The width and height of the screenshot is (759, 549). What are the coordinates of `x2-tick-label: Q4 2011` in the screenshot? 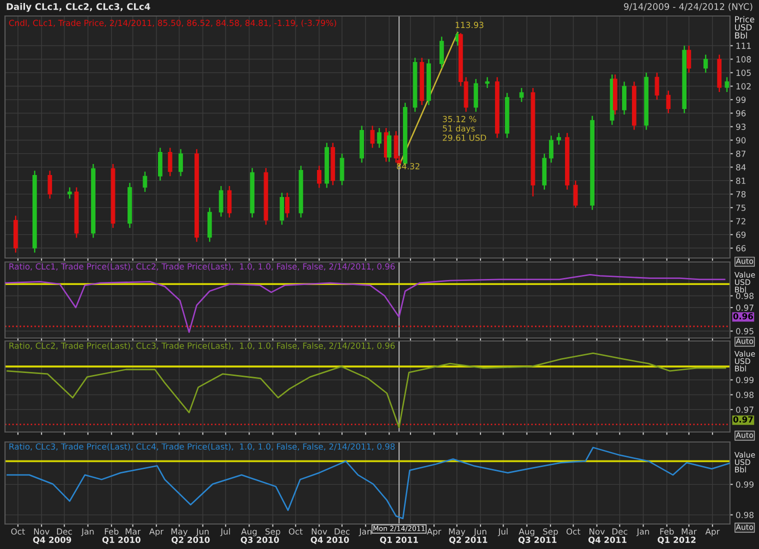 It's located at (607, 540).